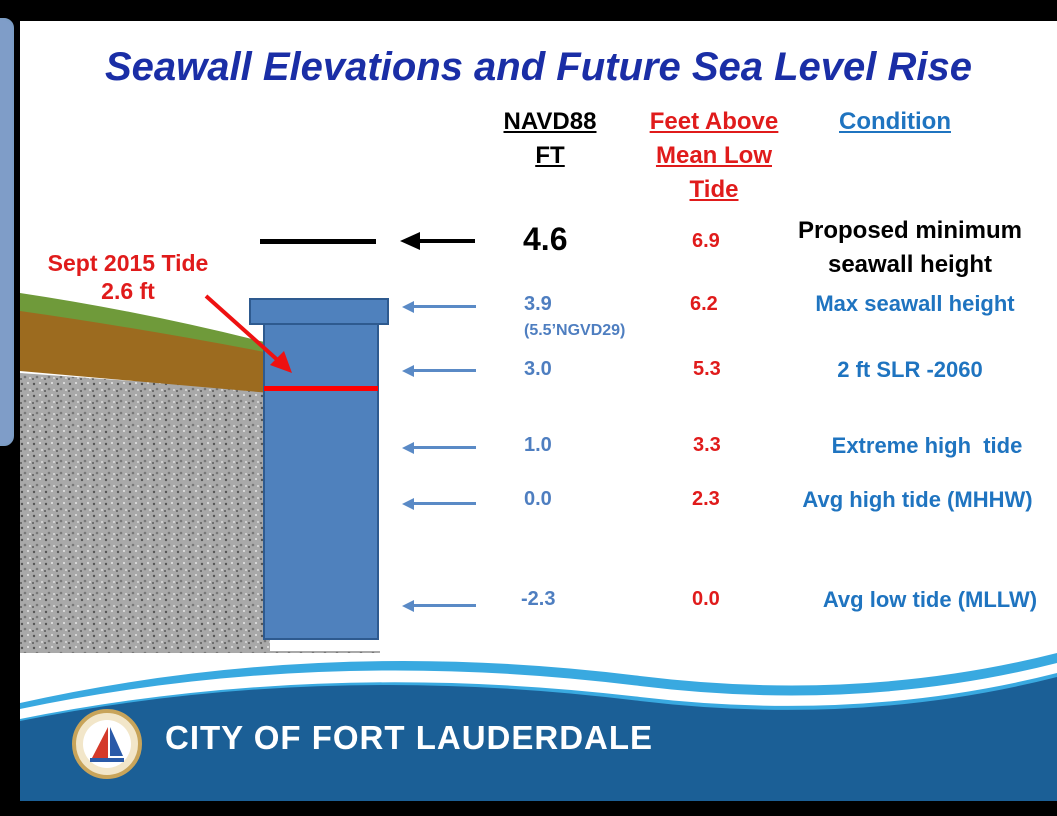  I want to click on tide-label: Sept 2015 Tide 2.6 ft, so click(128, 277).